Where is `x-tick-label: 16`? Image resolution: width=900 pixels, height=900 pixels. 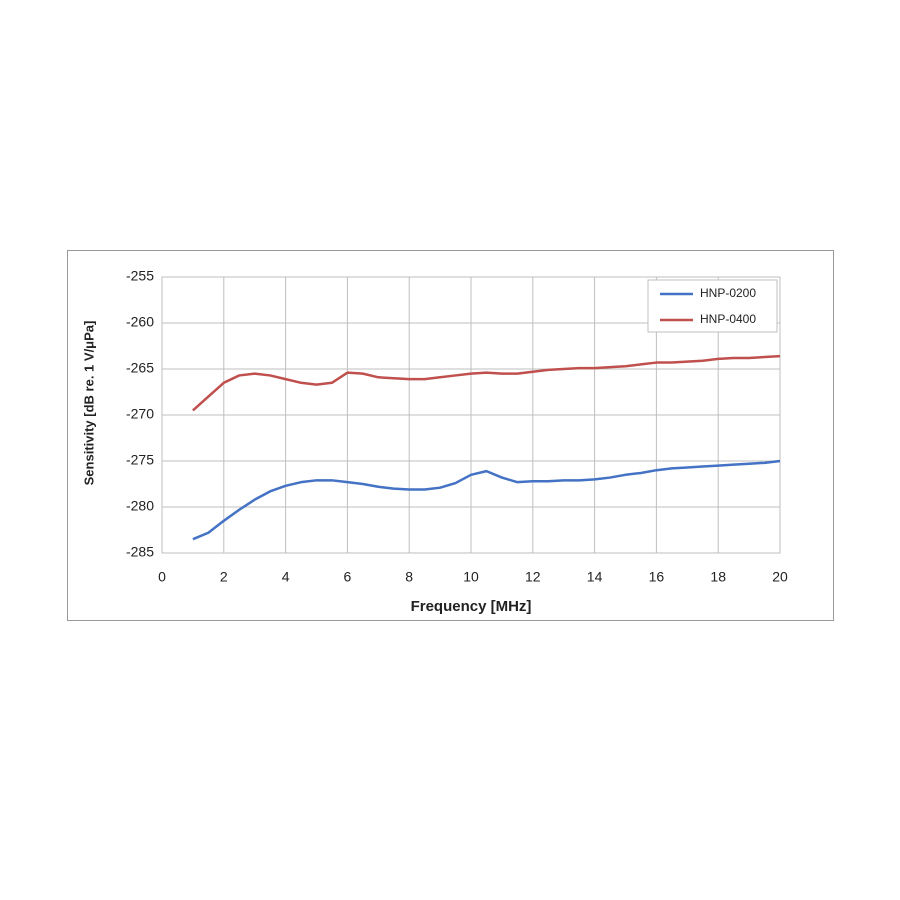 x-tick-label: 16 is located at coordinates (657, 577).